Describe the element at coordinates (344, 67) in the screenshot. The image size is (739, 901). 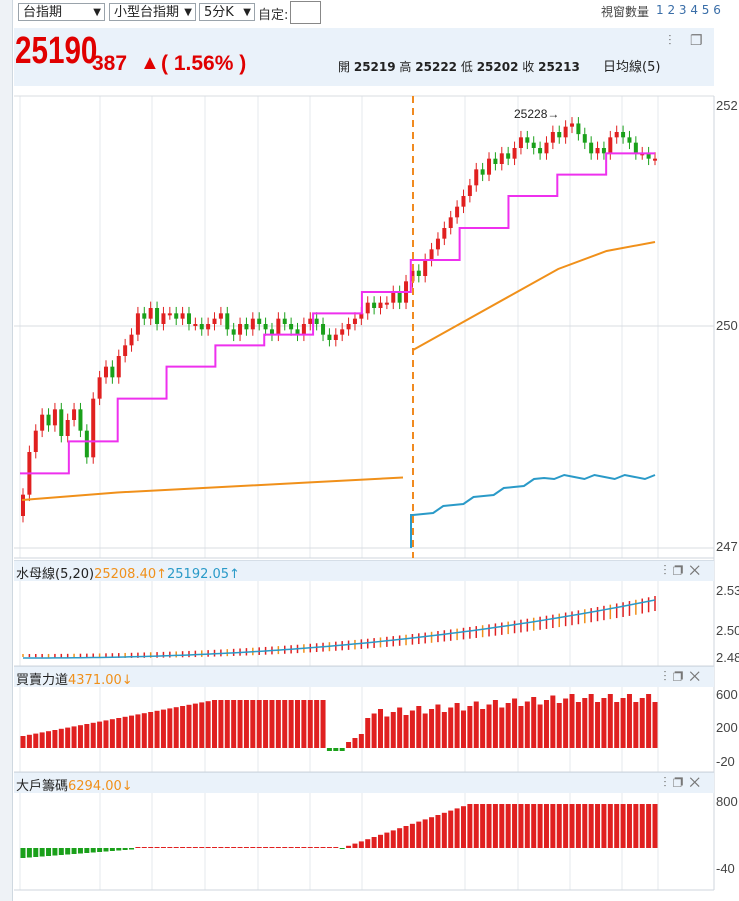
I see `open-label: 開` at that location.